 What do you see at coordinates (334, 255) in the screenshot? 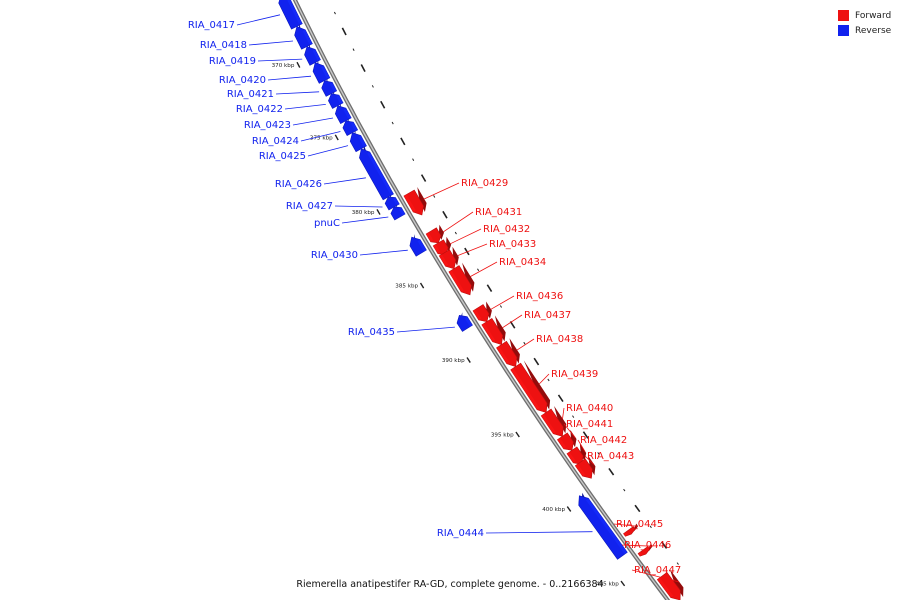
I see `gene-label: RIA_0430` at bounding box center [334, 255].